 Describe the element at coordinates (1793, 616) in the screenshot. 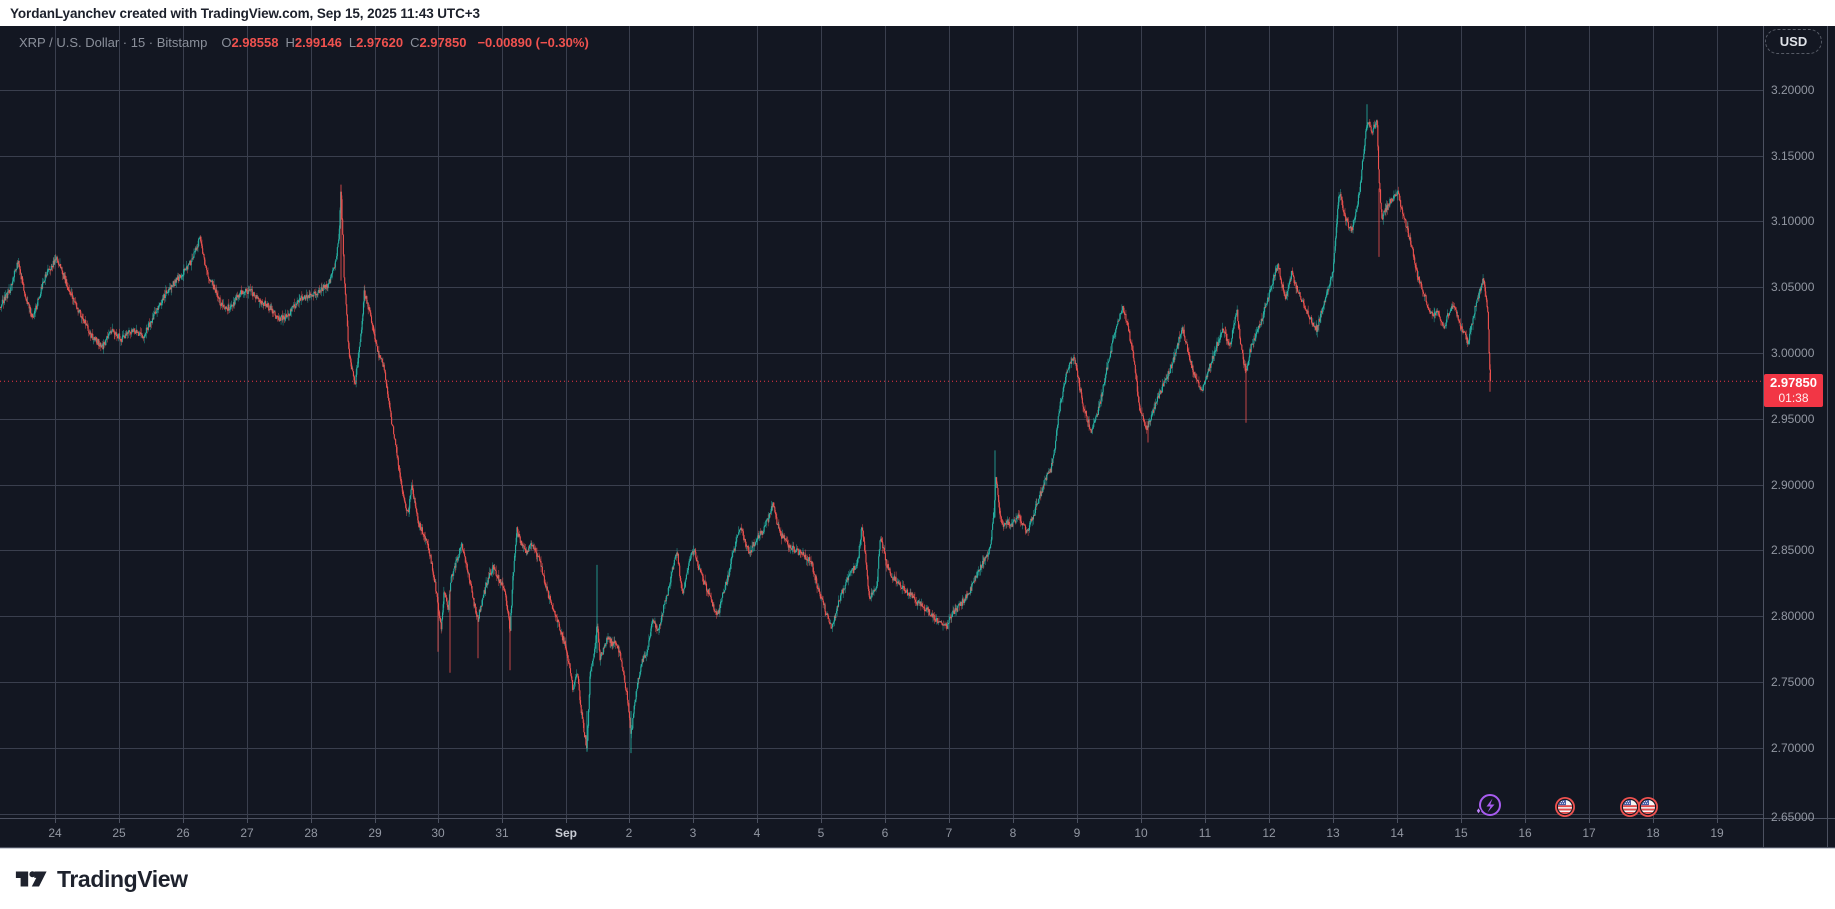

I see `price-tick-label: 2.80000` at that location.